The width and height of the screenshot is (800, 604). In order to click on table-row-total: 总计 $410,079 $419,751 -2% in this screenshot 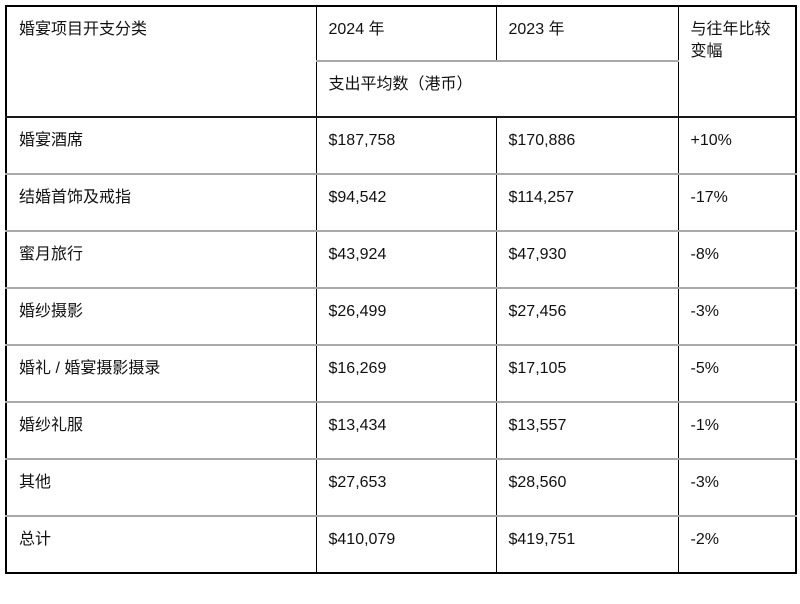, I will do `click(401, 545)`.